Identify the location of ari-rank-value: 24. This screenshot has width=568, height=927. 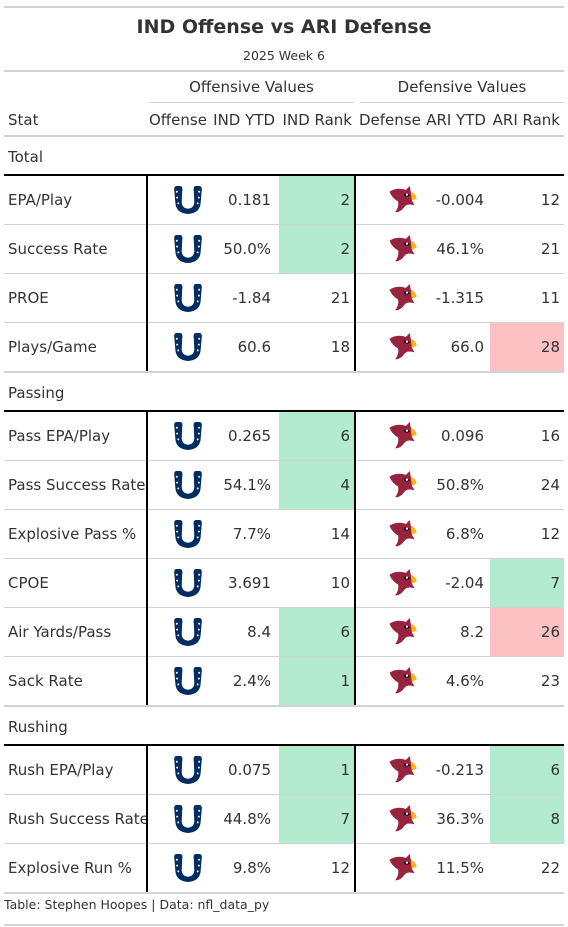
(550, 485).